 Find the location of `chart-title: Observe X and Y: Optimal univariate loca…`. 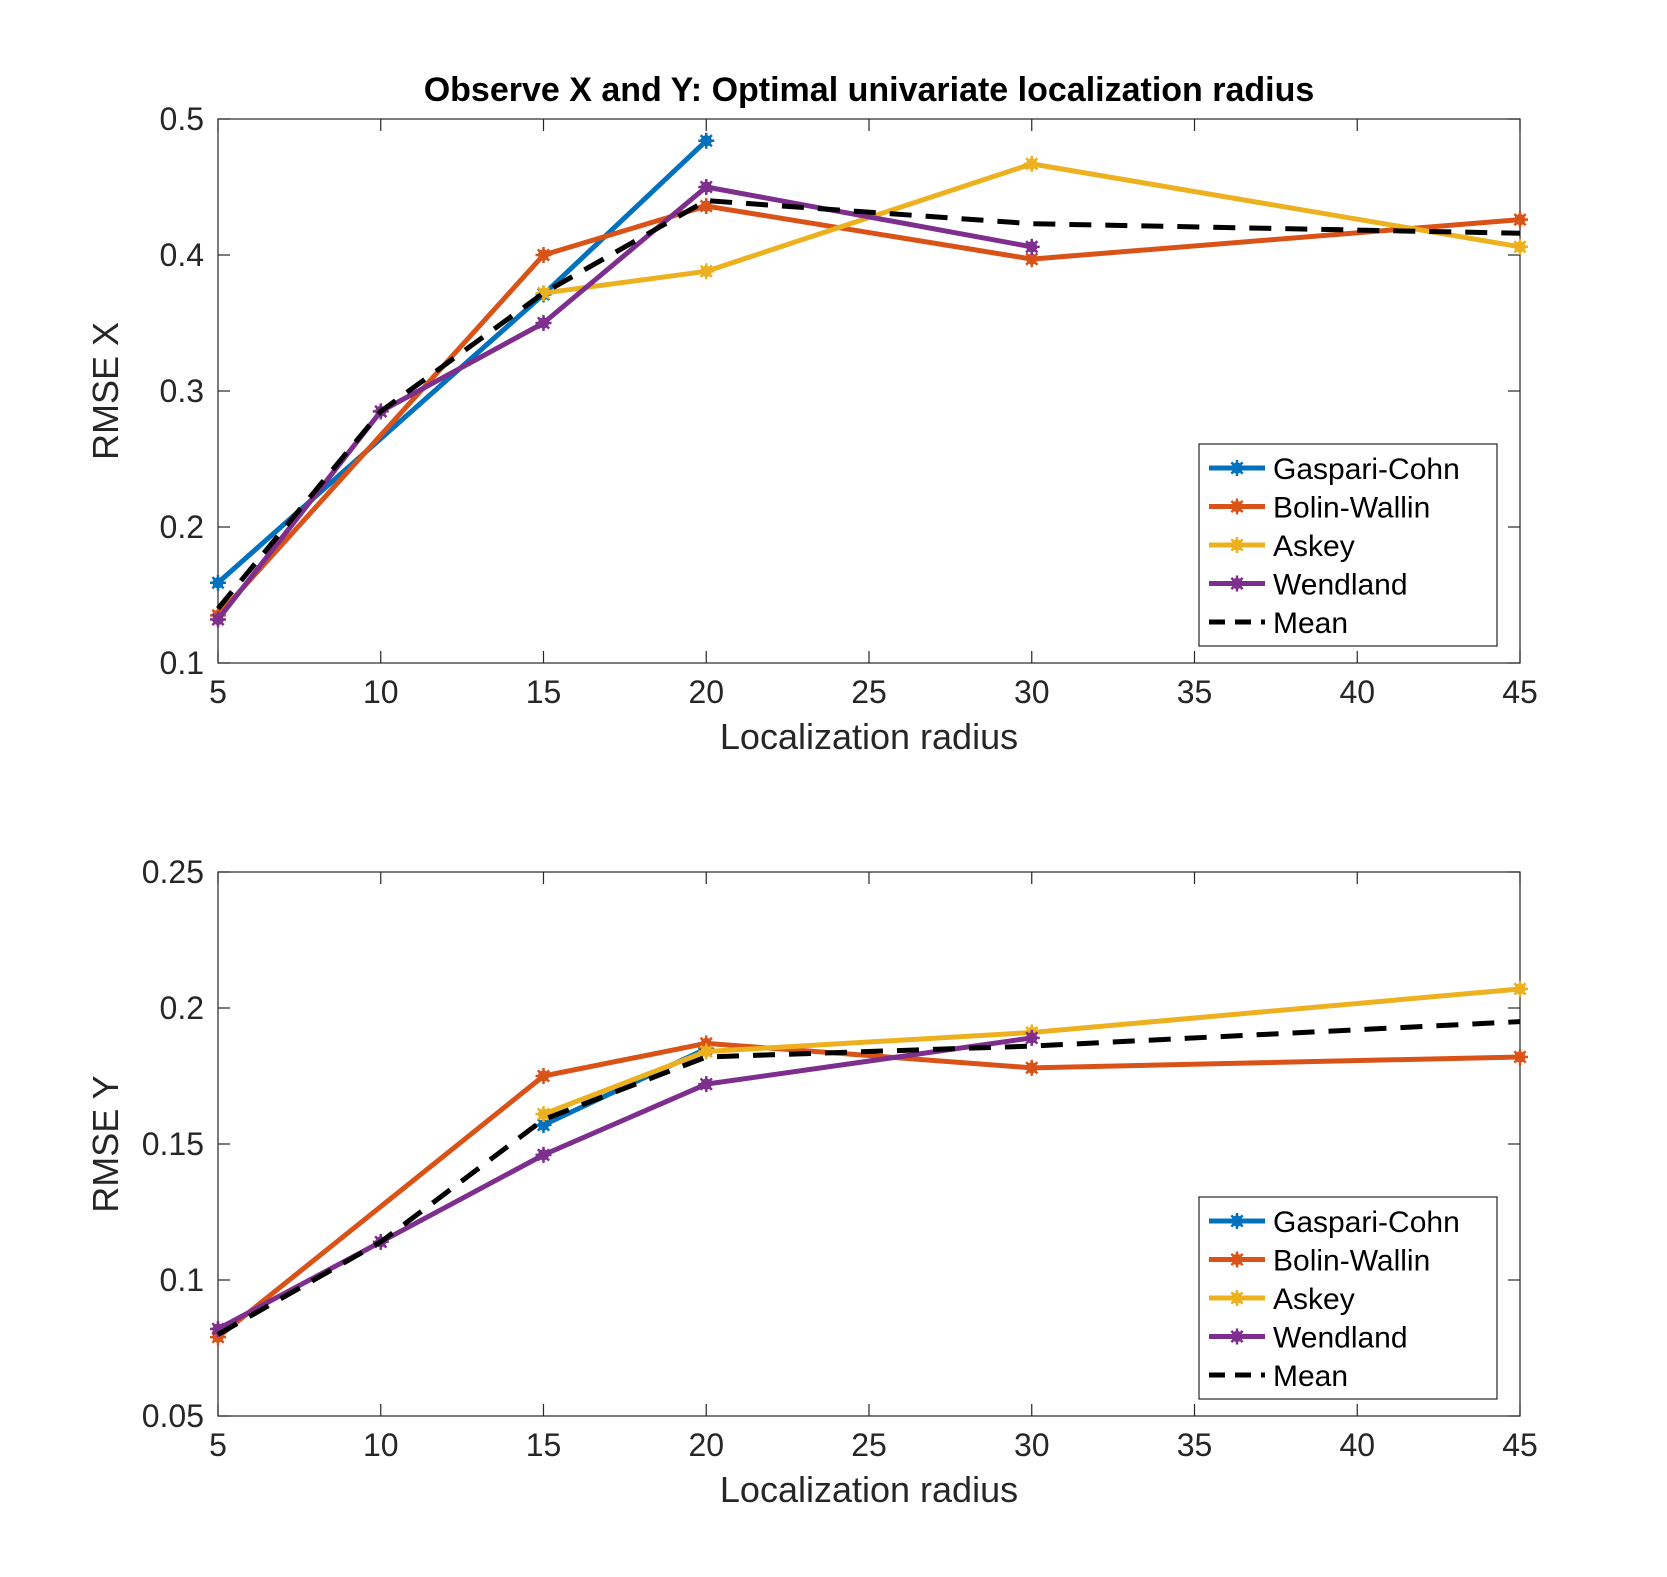

chart-title: Observe X and Y: Optimal univariate loca… is located at coordinates (869, 90).